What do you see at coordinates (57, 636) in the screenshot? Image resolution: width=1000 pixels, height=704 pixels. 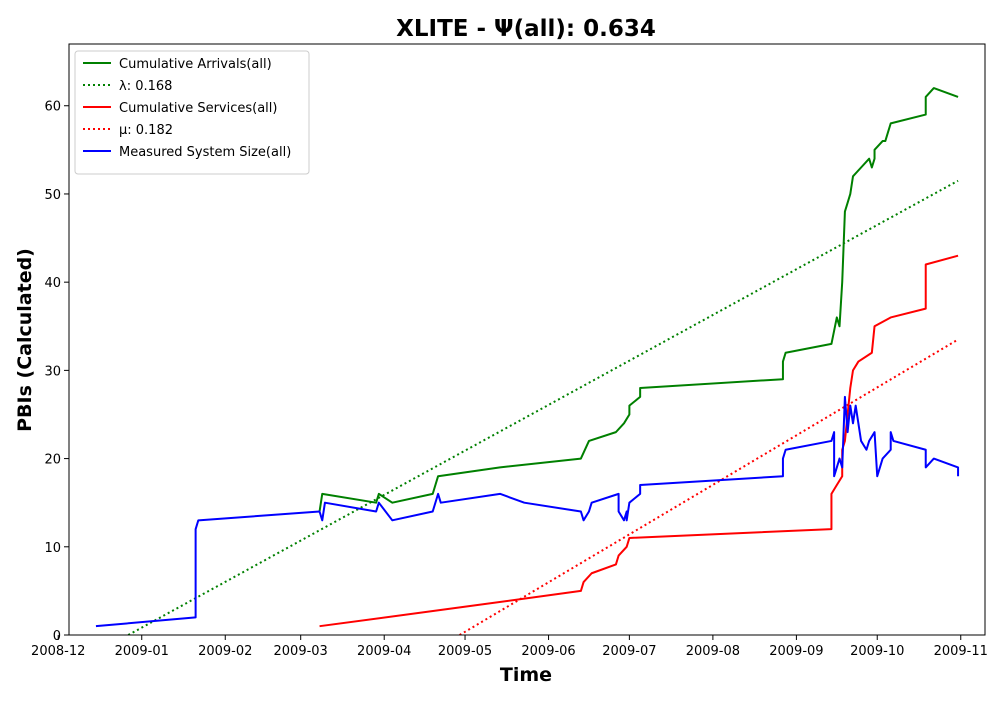 I see `y-tick-label: 0` at bounding box center [57, 636].